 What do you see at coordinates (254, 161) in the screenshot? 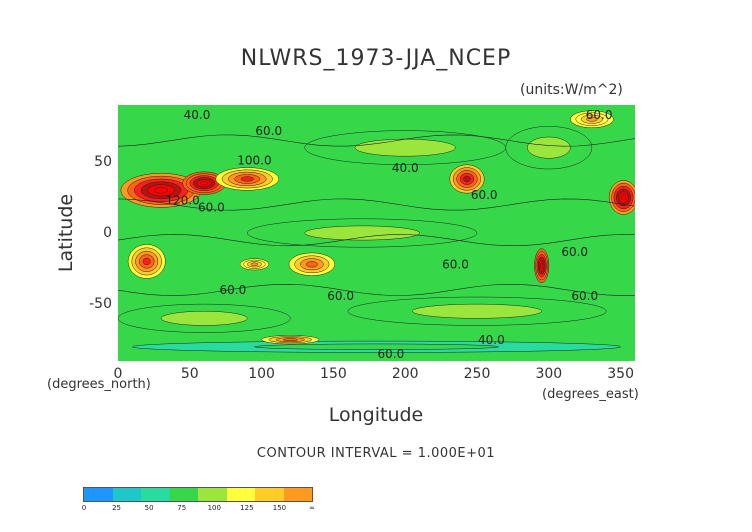
I see `contour-label: 100.0` at bounding box center [254, 161].